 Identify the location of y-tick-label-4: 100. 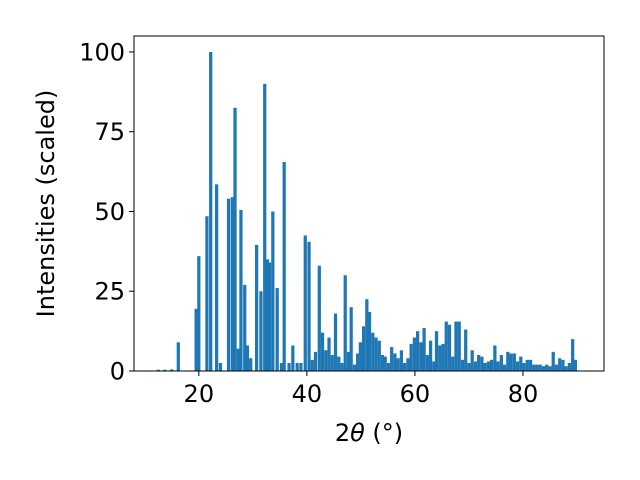
(102, 52).